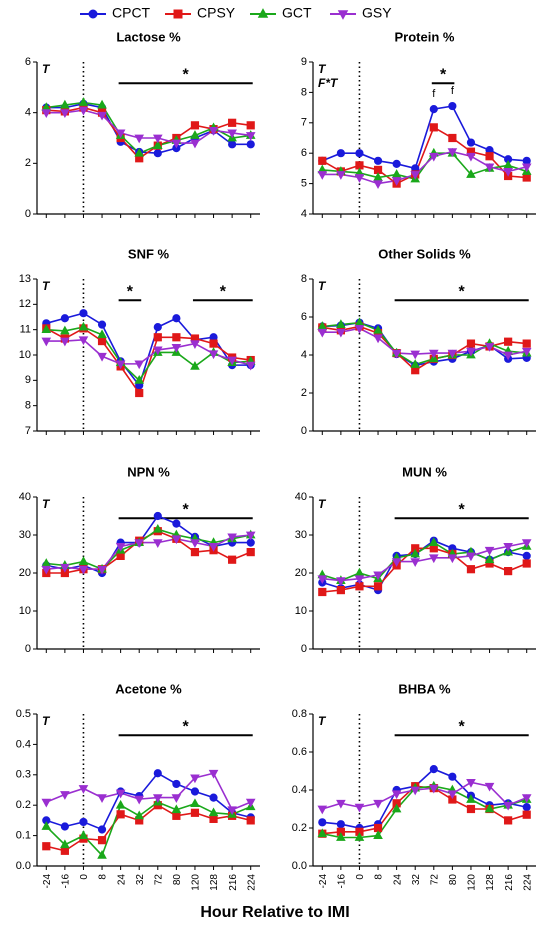 The width and height of the screenshot is (550, 930). I want to click on y-tick-label: 20, so click(25, 573).